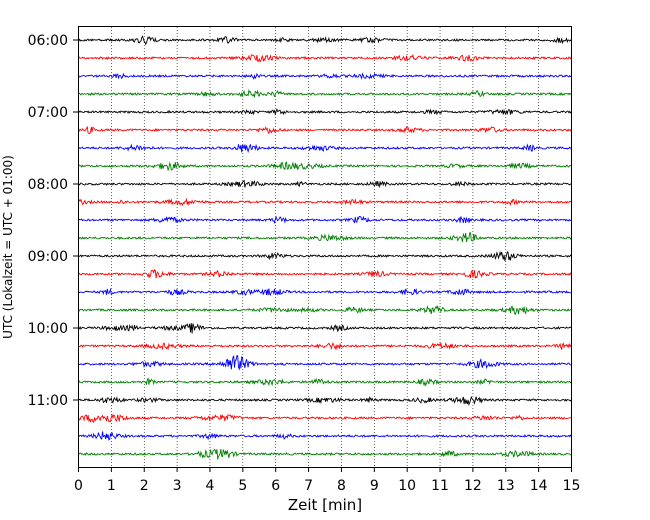  Describe the element at coordinates (48, 185) in the screenshot. I see `y-tick-label: 08:00` at that location.